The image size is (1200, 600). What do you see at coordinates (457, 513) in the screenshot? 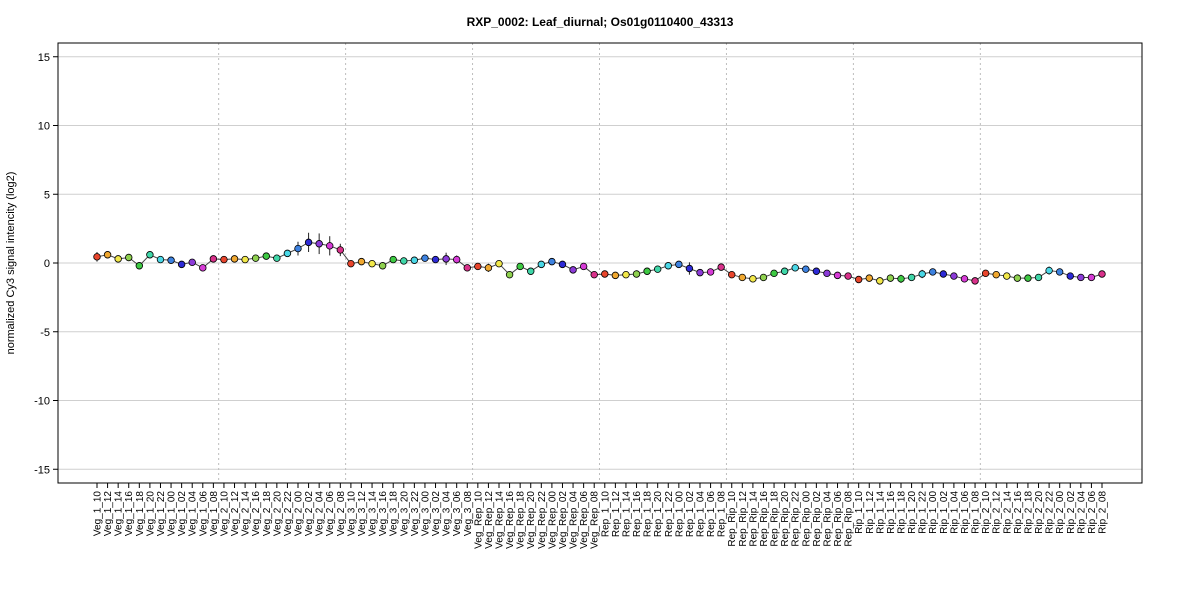
I see `x-tick-label: Veg_3_06` at bounding box center [457, 513].